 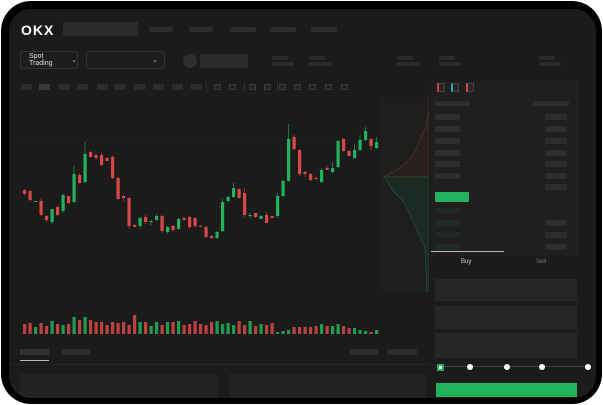 What do you see at coordinates (466, 262) in the screenshot?
I see `tab-buy: Buy` at bounding box center [466, 262].